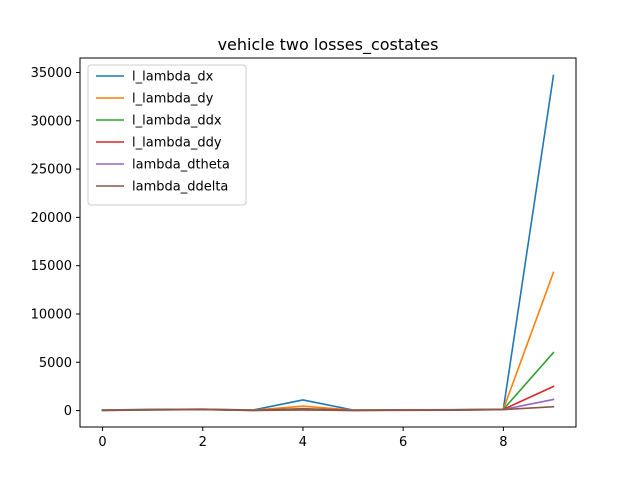  Describe the element at coordinates (503, 442) in the screenshot. I see `x-tick-label: 8` at that location.